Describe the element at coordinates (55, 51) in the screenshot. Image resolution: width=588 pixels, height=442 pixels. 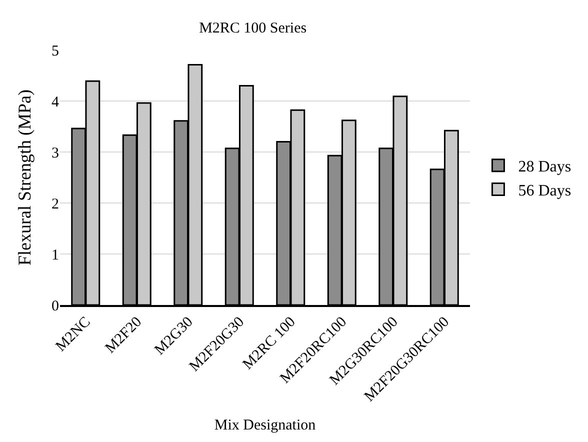
I see `y-tick-label: 5` at that location.